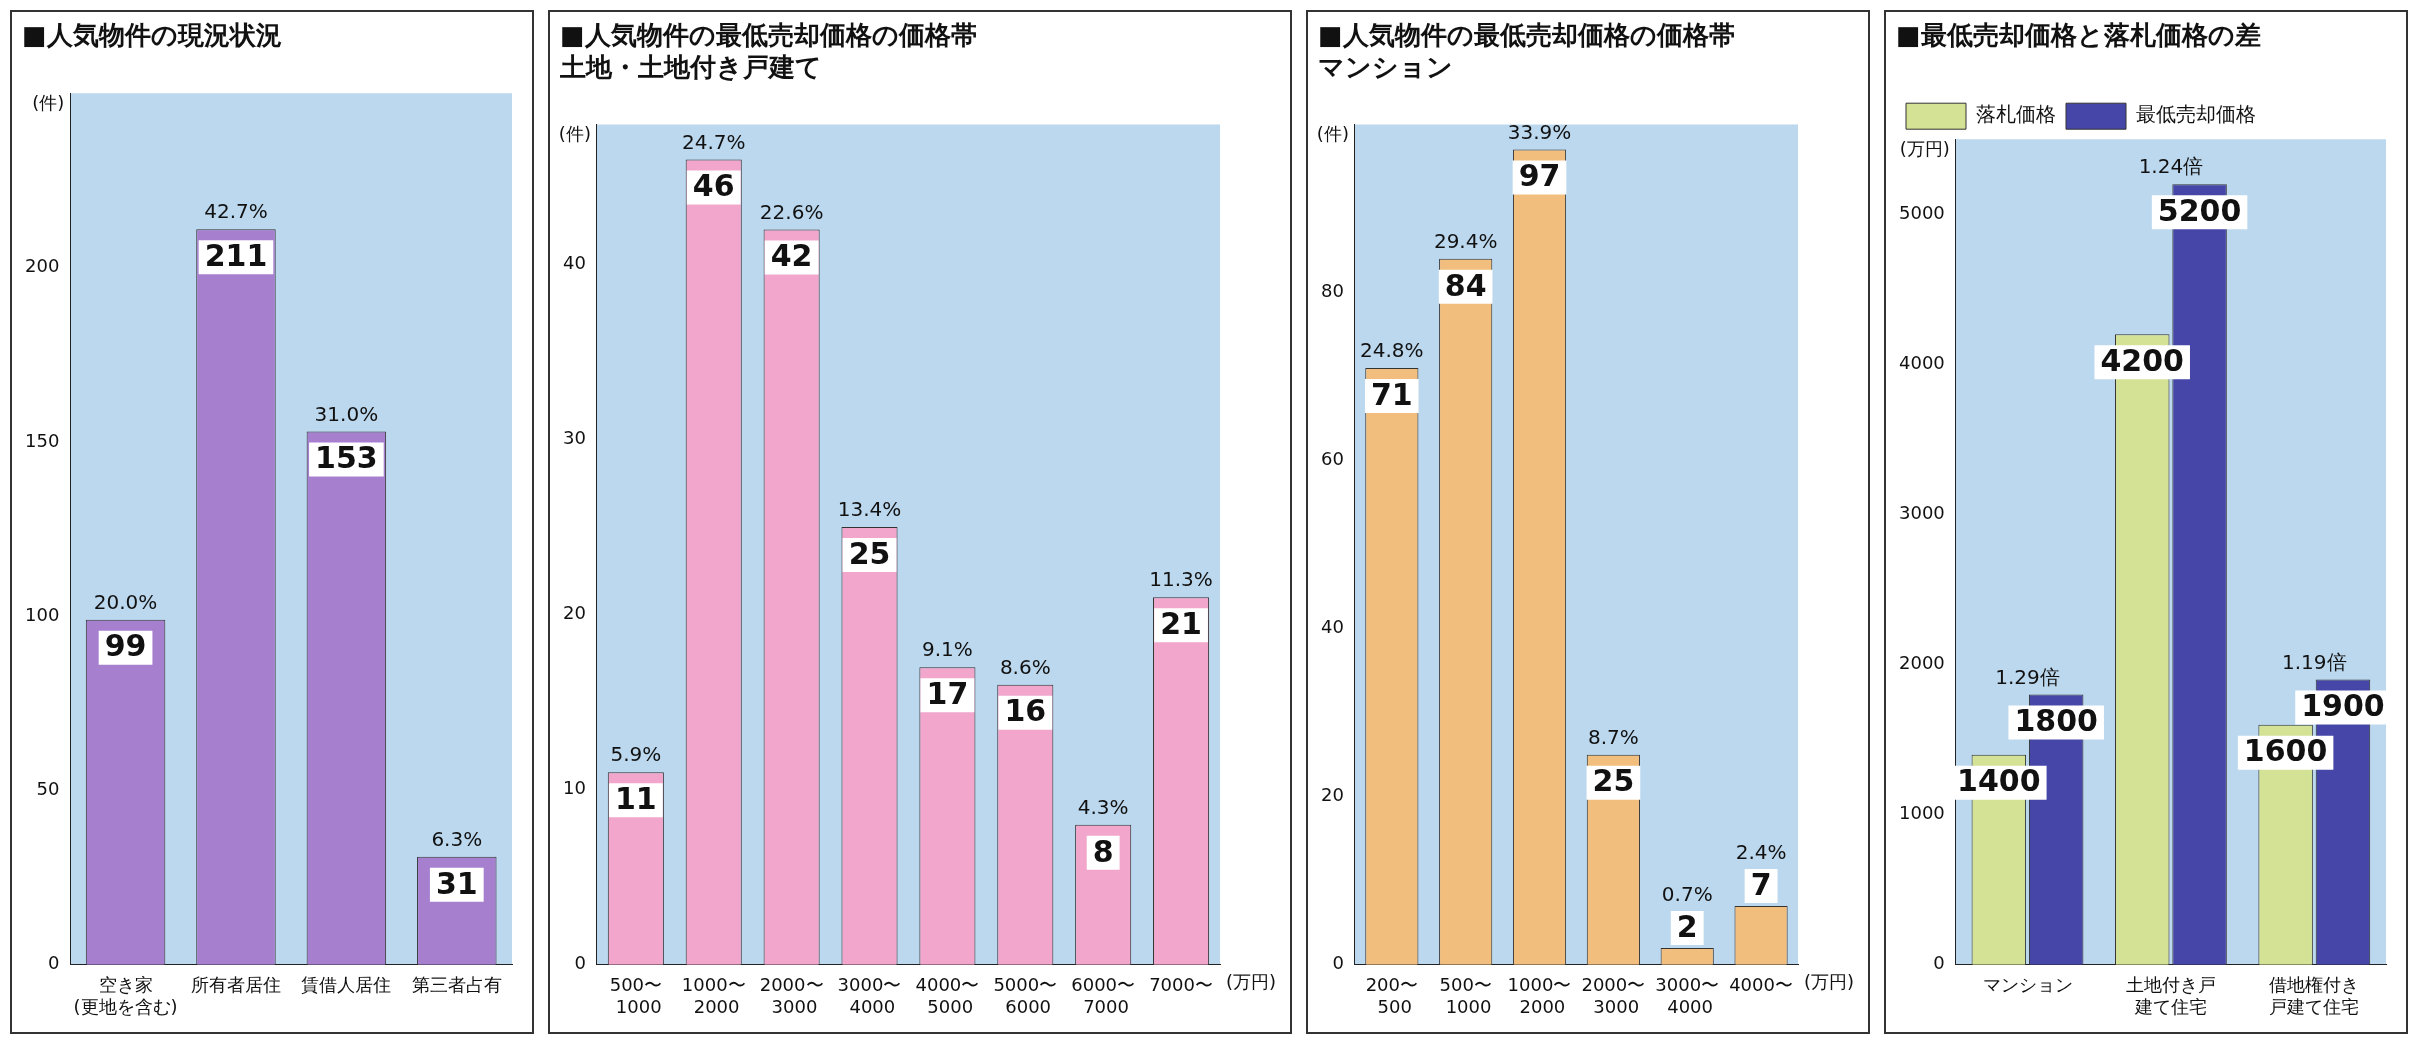 The image size is (2436, 1057). Describe the element at coordinates (1687, 894) in the screenshot. I see `annotation: 0.7%` at that location.